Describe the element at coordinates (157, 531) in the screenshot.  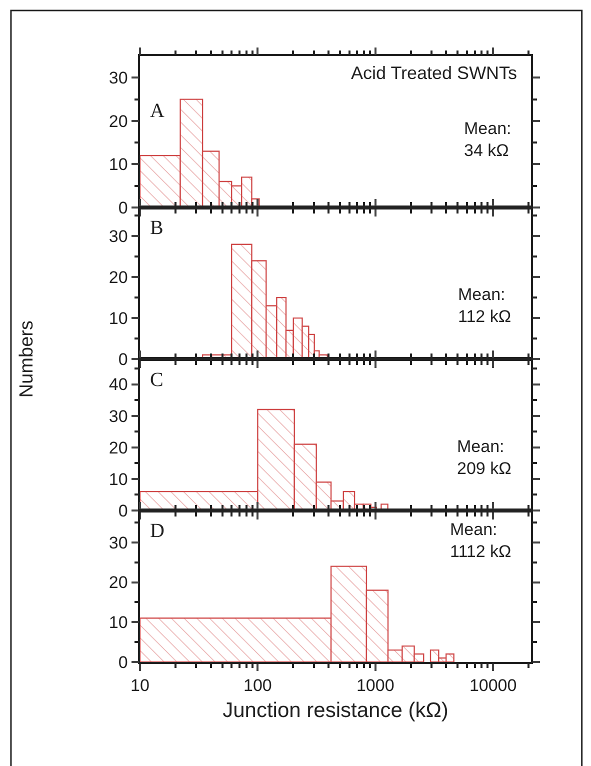
I see `annotation: D` at that location.